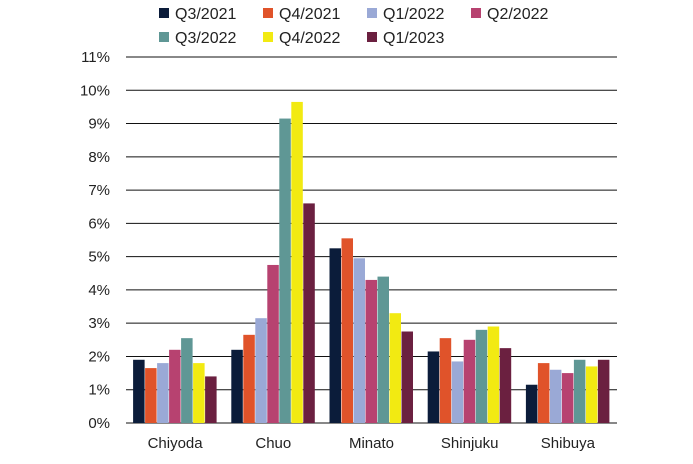  Describe the element at coordinates (99, 323) in the screenshot. I see `y-tick-label: 3%` at that location.